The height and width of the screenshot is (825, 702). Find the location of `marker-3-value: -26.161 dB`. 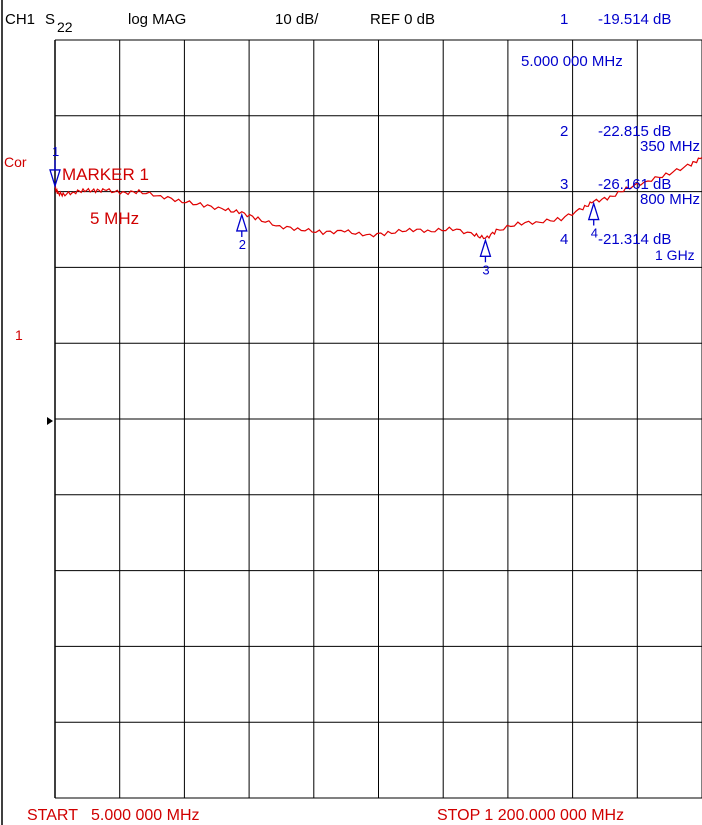

marker-3-value: -26.161 dB is located at coordinates (635, 184).